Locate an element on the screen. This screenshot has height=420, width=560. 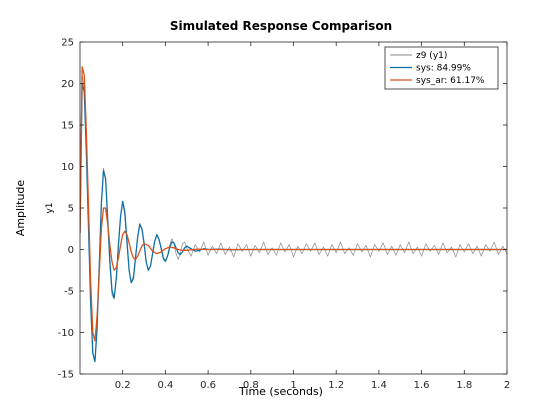
chart-title: Simulated Response Comparison is located at coordinates (281, 26).